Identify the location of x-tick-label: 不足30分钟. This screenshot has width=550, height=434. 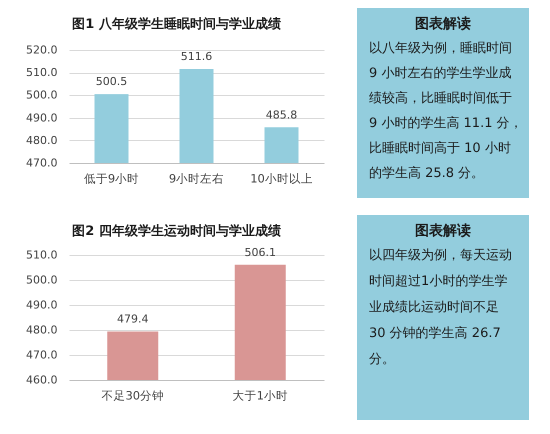
(132, 395).